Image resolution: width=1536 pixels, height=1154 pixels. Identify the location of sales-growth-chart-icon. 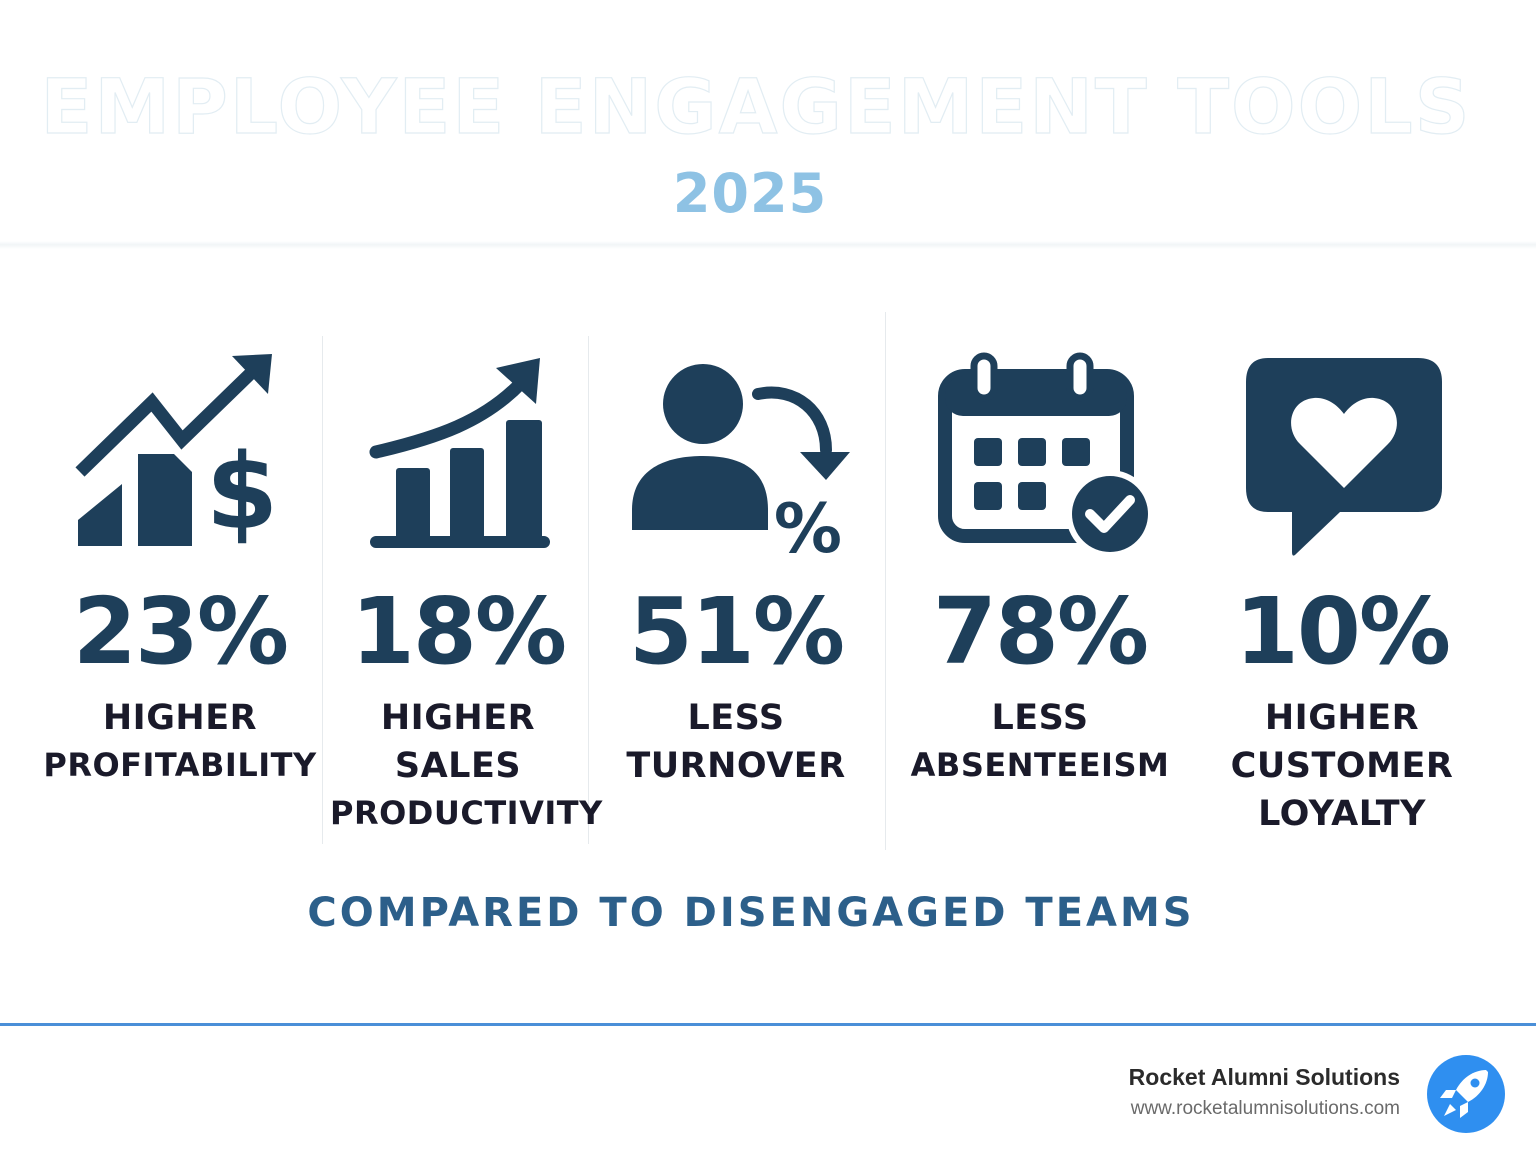
(461, 452).